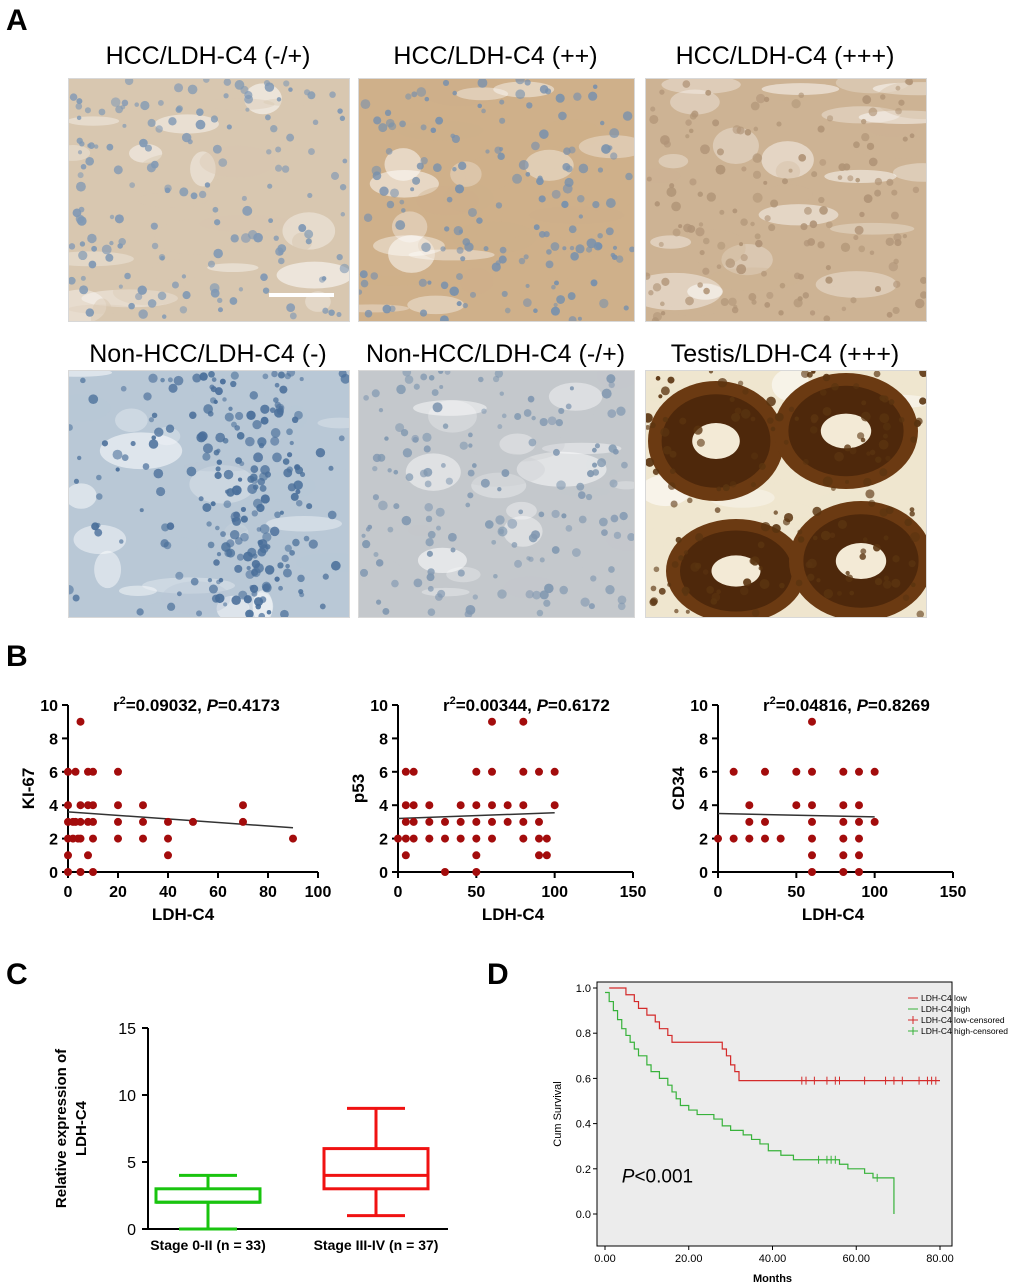  I want to click on y-tick-label: 2, so click(703, 840).